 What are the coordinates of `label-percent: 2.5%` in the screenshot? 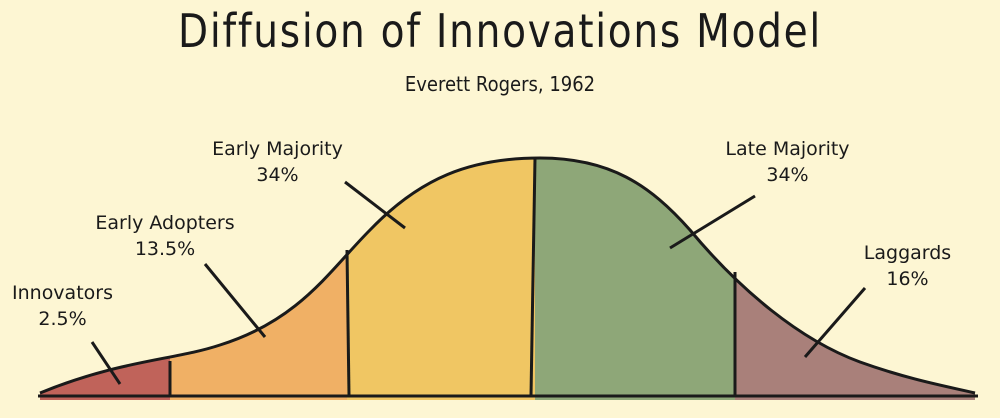 It's located at (62, 319).